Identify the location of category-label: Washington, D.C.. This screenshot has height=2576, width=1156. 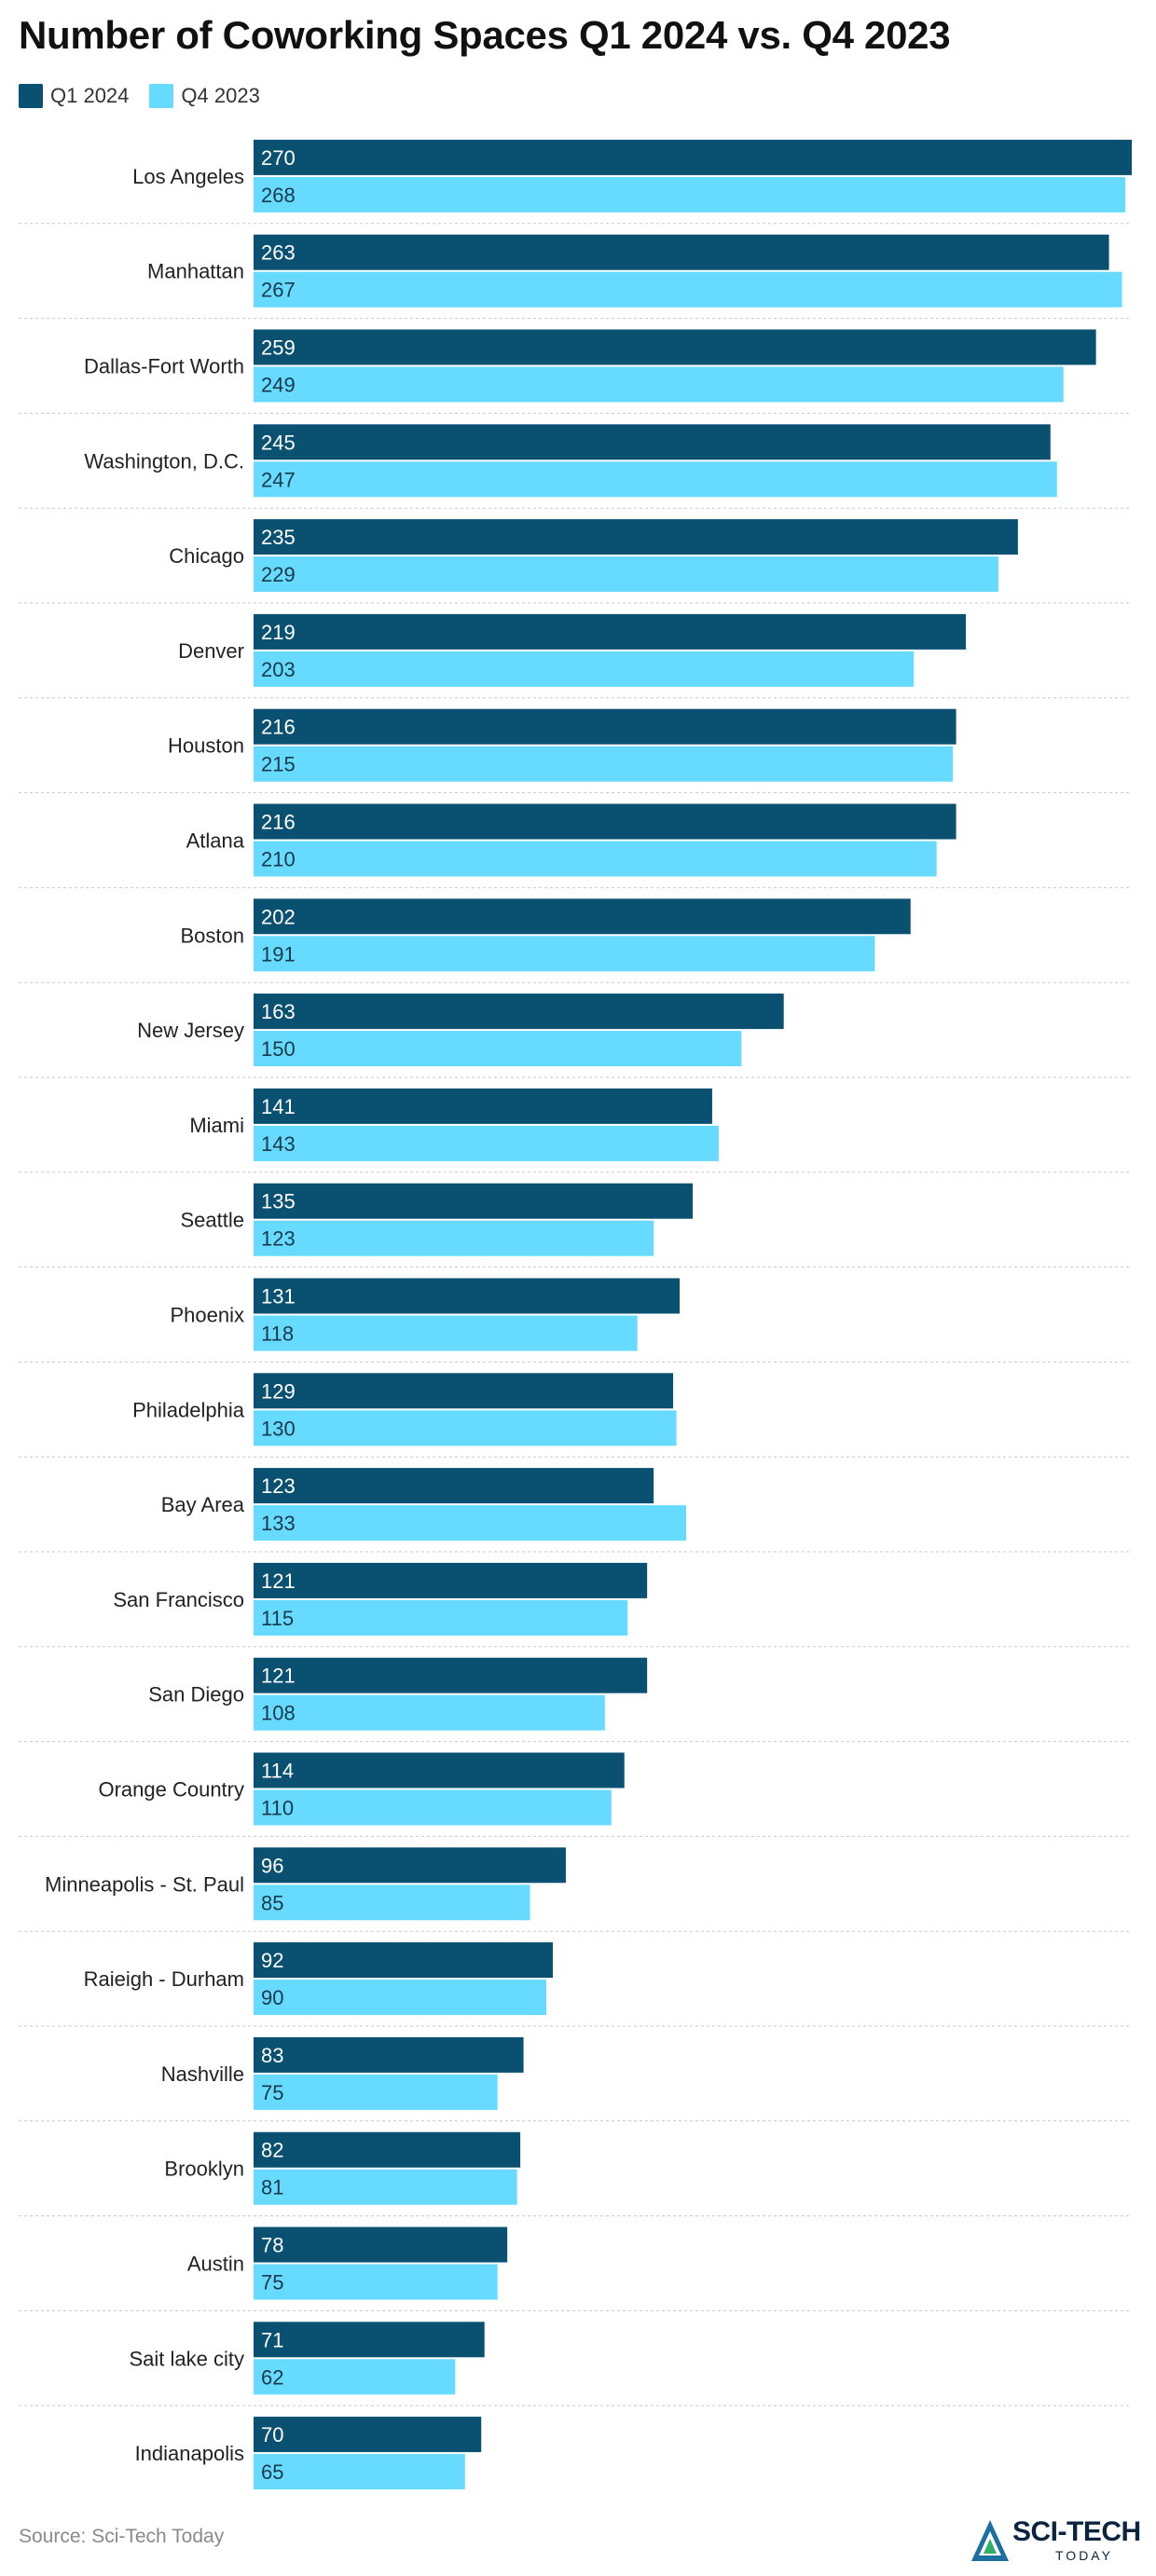
(164, 461).